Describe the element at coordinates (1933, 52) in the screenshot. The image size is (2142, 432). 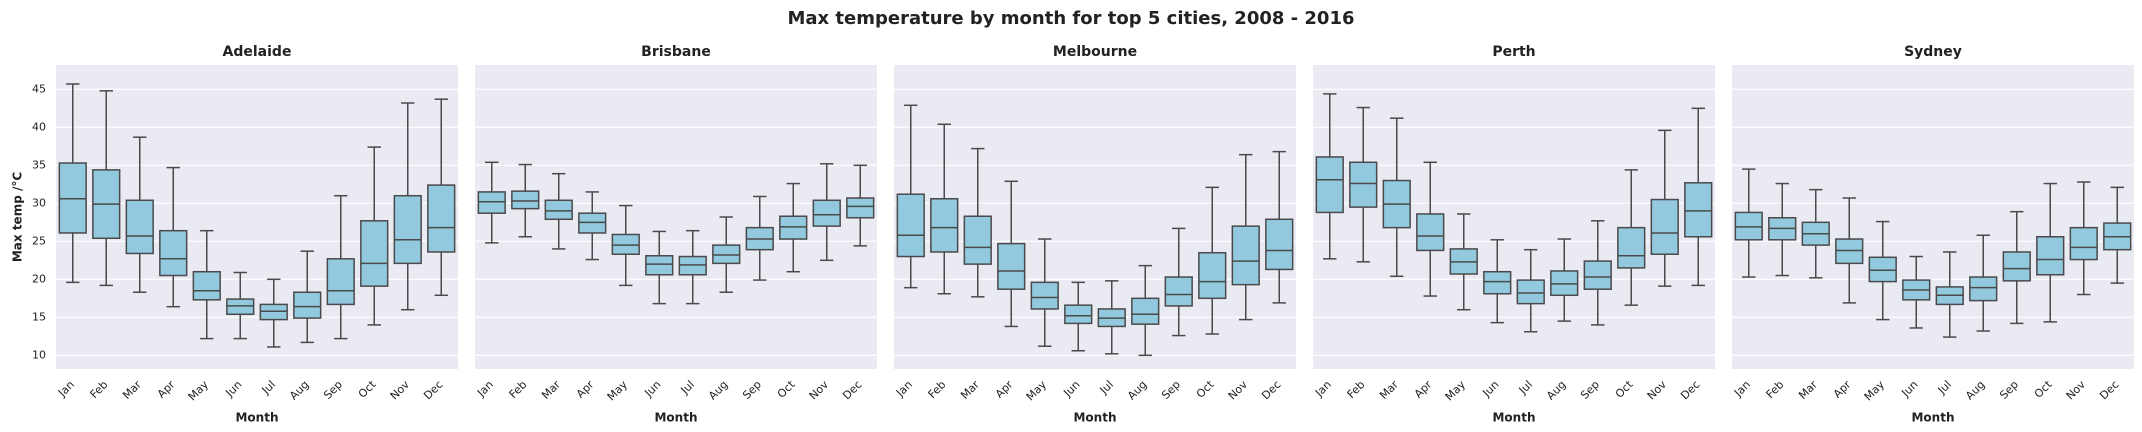
I see `panel-title: Sydney` at that location.